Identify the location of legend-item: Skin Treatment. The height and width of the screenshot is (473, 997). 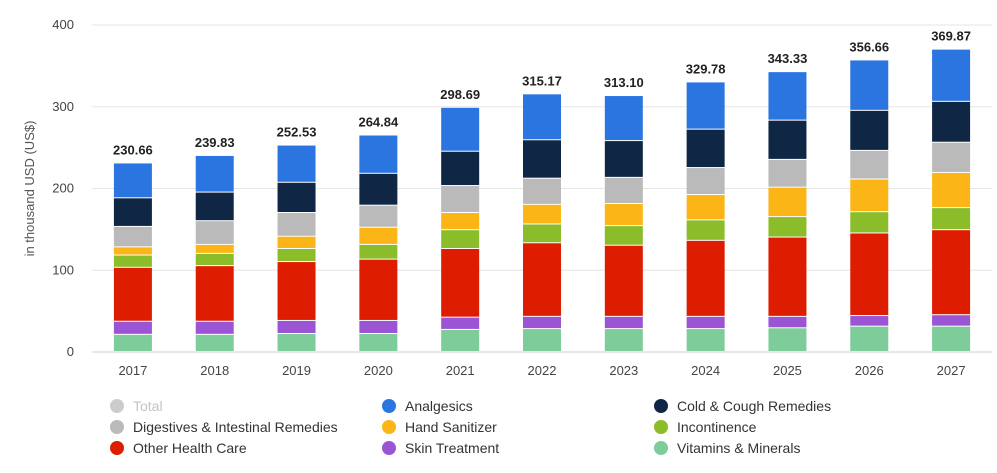
(440, 448).